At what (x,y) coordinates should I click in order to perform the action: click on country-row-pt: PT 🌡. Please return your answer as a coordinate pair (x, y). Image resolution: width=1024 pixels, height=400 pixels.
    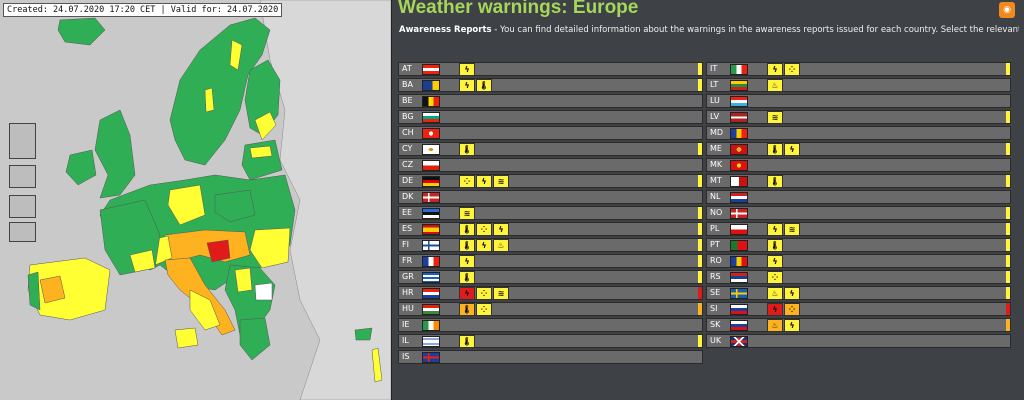
    Looking at the image, I should click on (858, 245).